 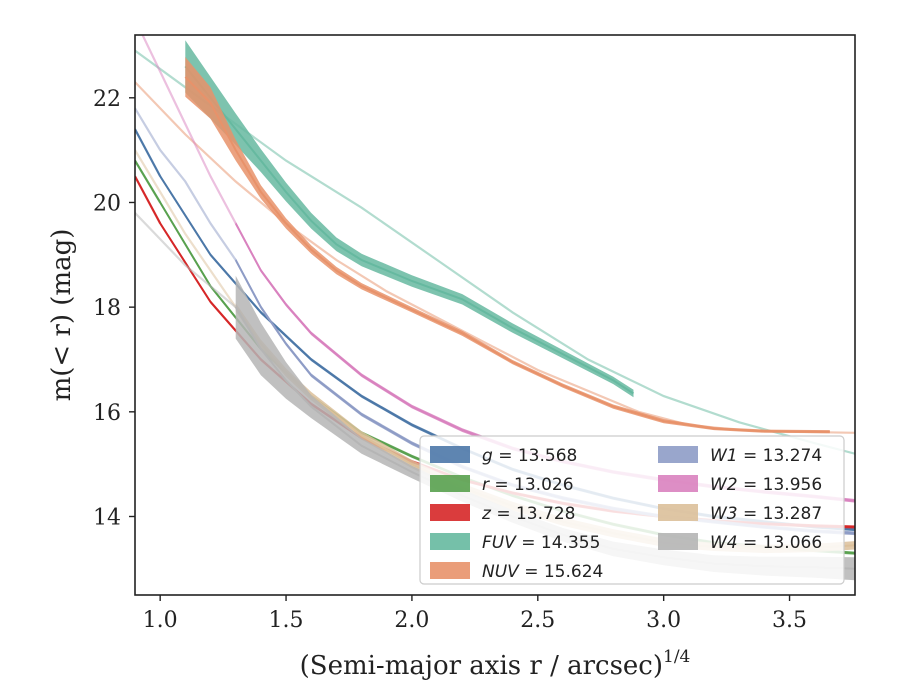 What do you see at coordinates (107, 308) in the screenshot?
I see `y-tick-label: 18` at bounding box center [107, 308].